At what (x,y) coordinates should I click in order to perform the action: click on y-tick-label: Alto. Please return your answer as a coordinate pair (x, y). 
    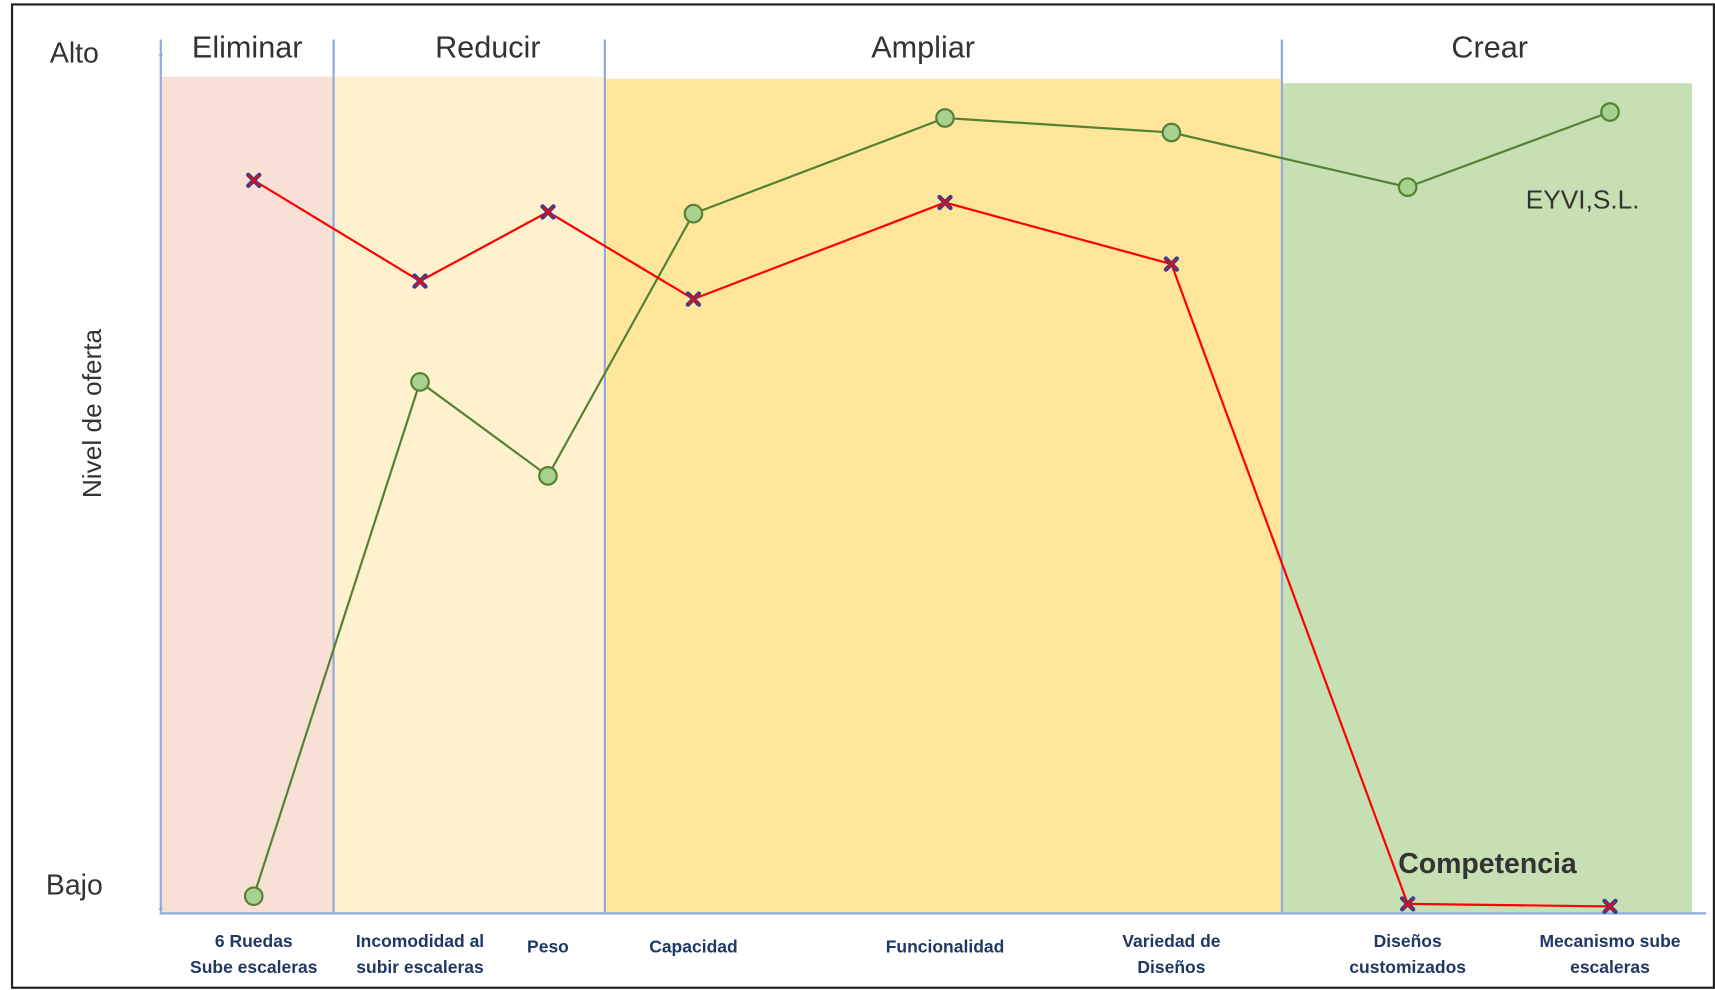
    Looking at the image, I should click on (74, 53).